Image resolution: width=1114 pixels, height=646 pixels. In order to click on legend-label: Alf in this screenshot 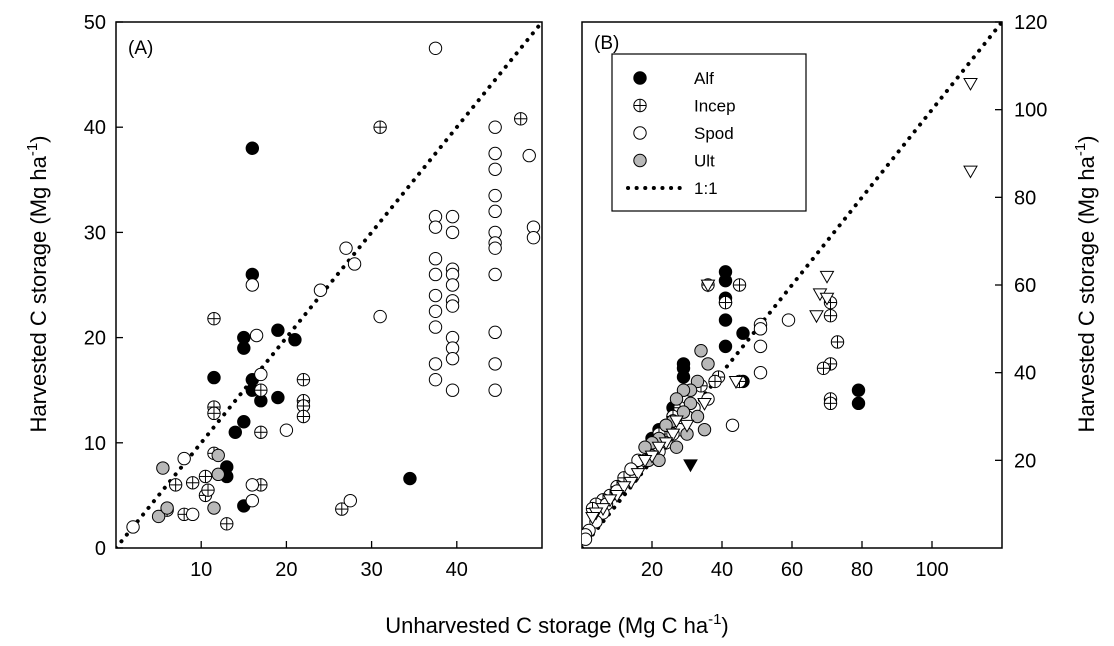, I will do `click(704, 78)`.